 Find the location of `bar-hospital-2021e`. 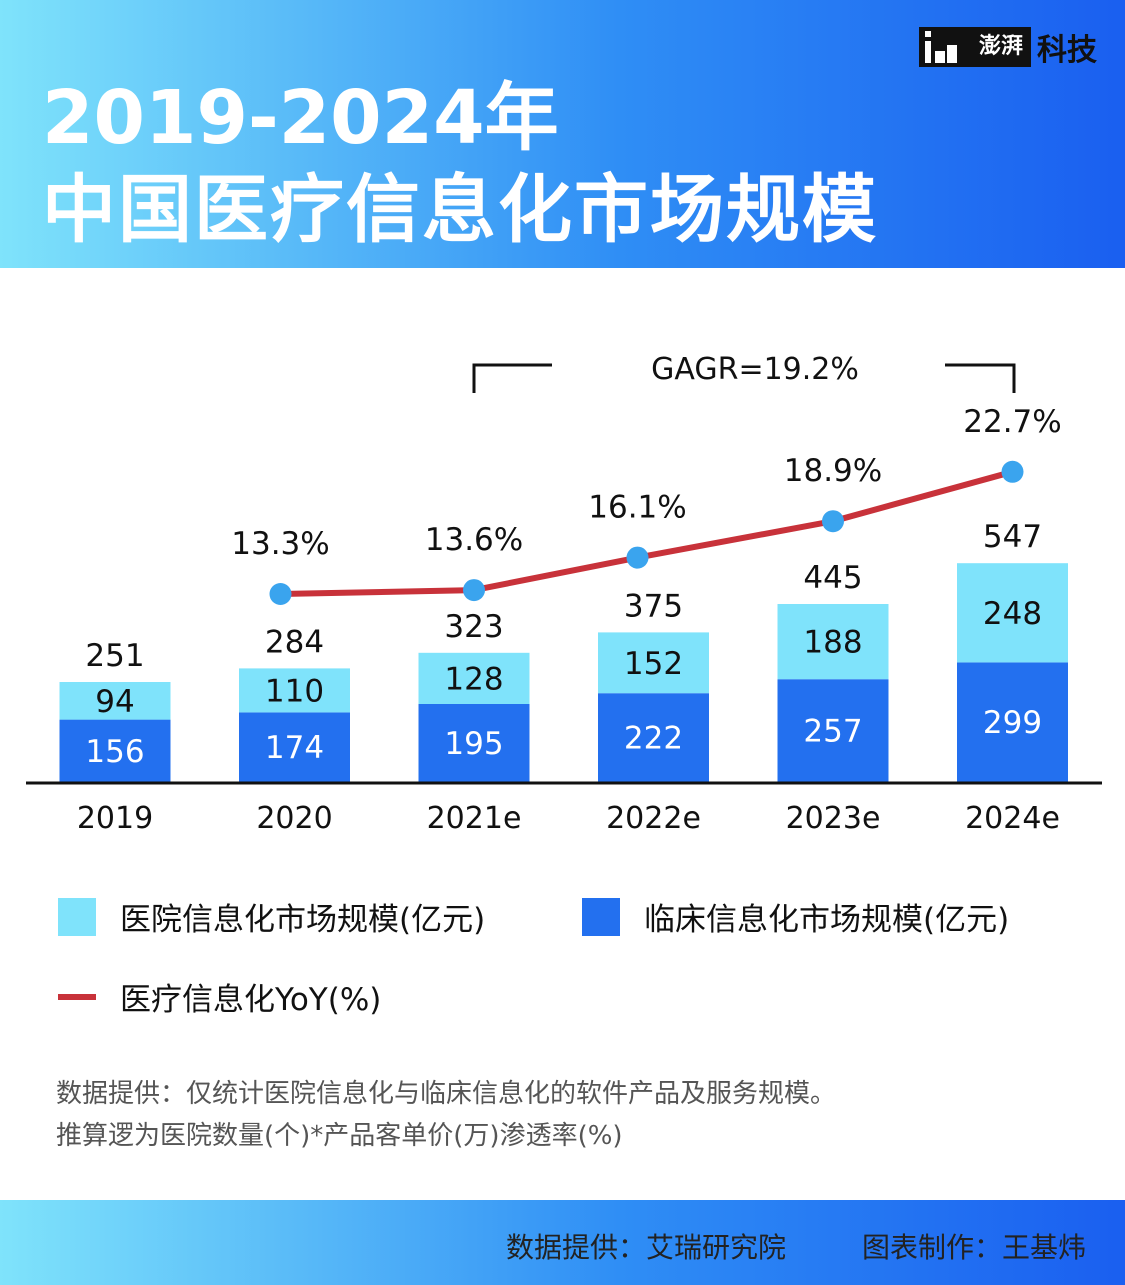

bar-hospital-2021e is located at coordinates (474, 678).